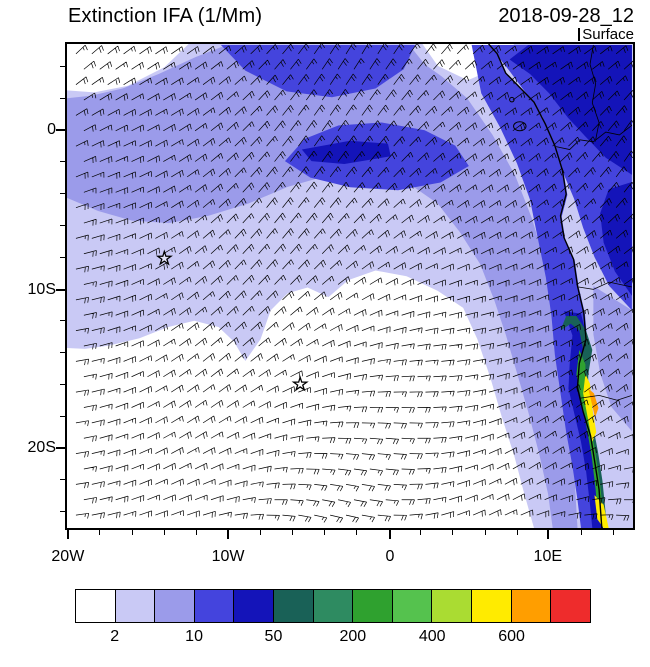 This screenshot has height=667, width=650. I want to click on level-label-text: Surface, so click(608, 34).